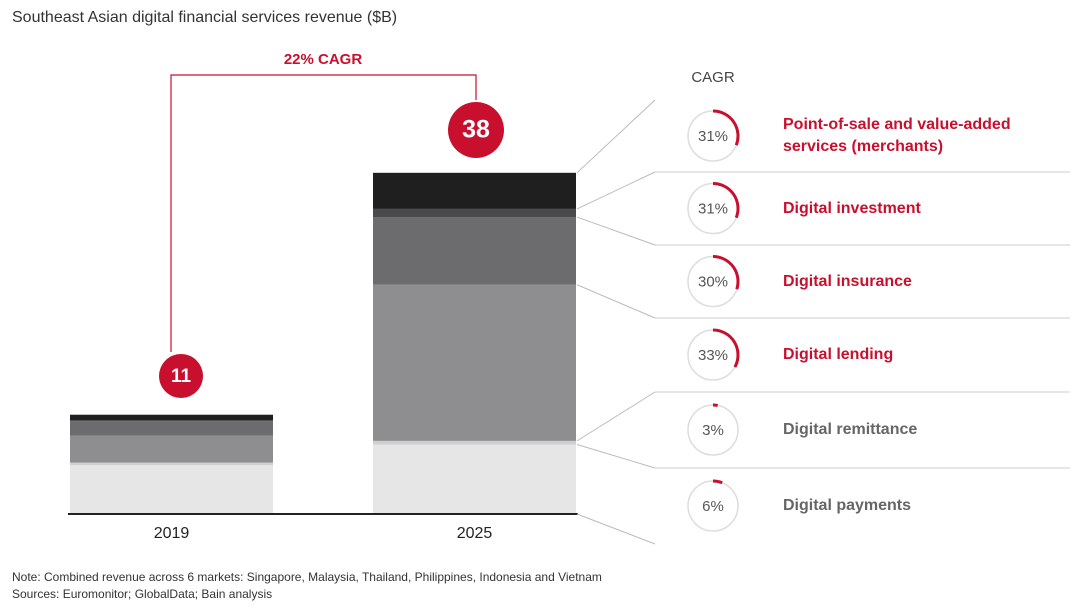  What do you see at coordinates (475, 533) in the screenshot?
I see `x-tick-label: 2025` at bounding box center [475, 533].